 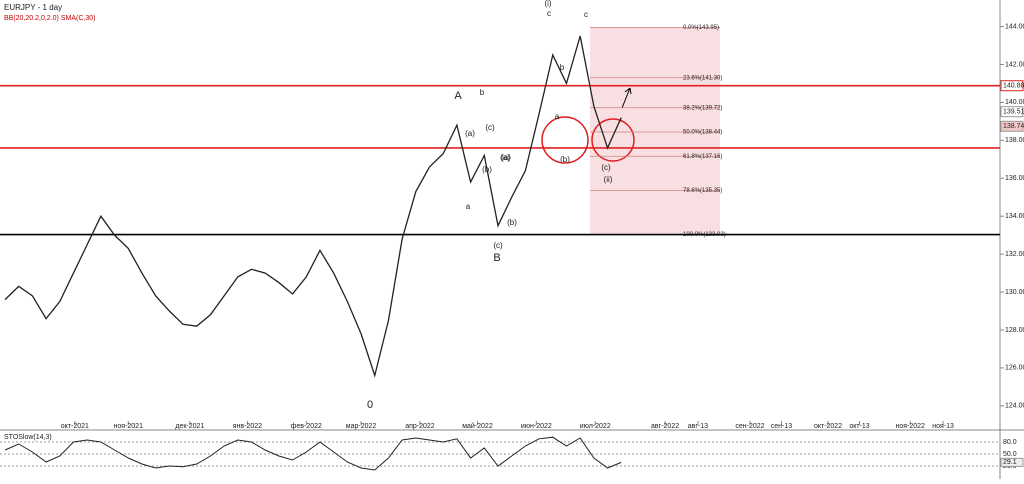 What do you see at coordinates (943, 426) in the screenshot?
I see `x-tick-label: ноя-13` at bounding box center [943, 426].